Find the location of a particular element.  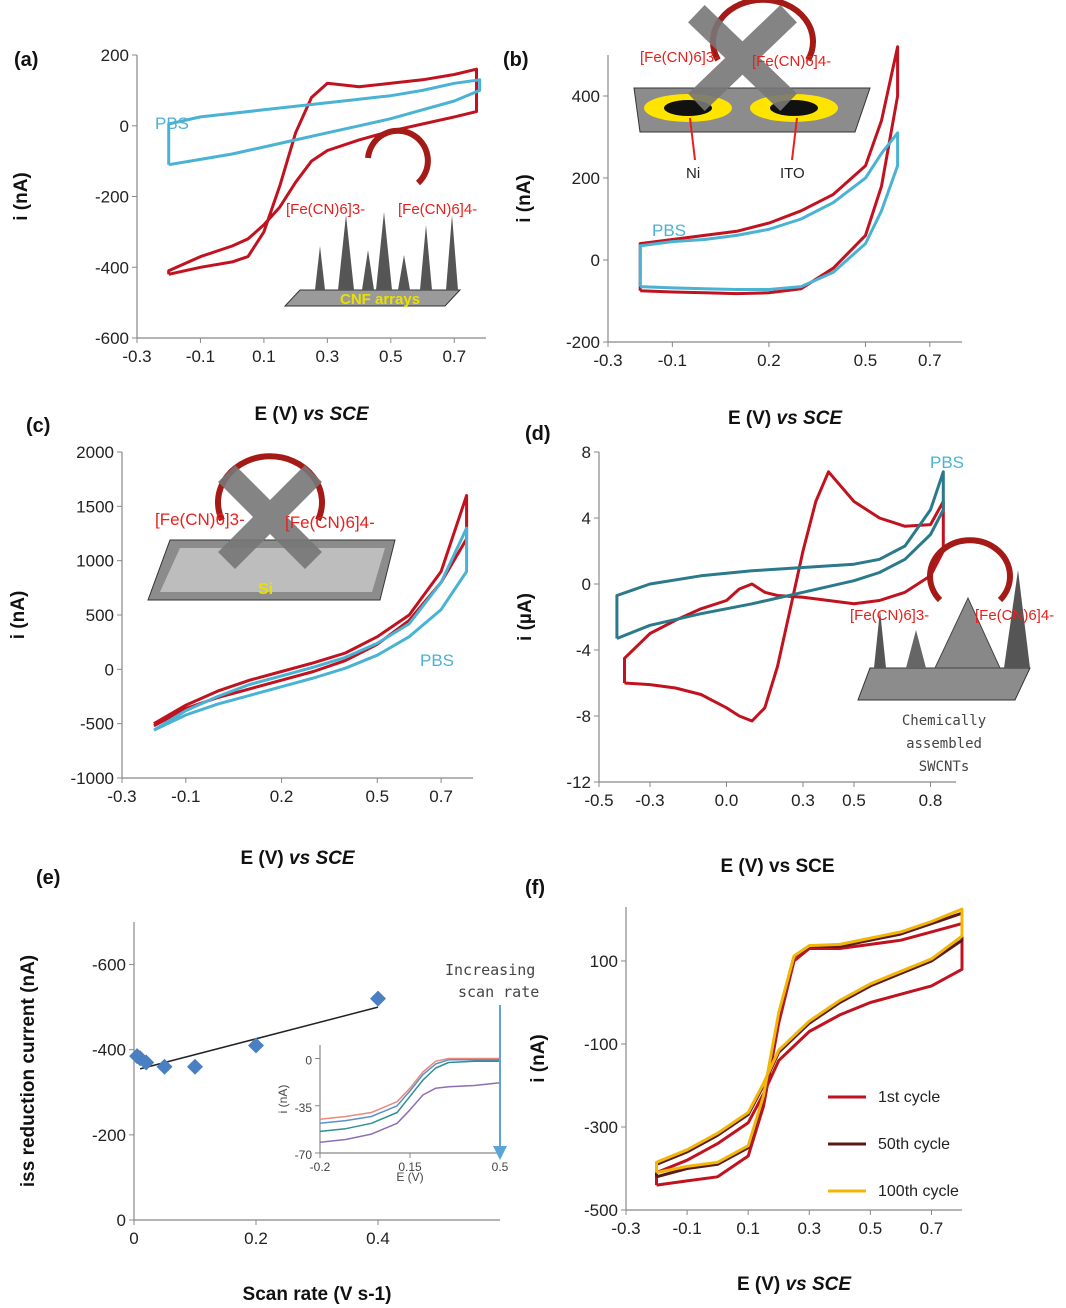

panel-d-species-left: [Fe(CN)6]3- is located at coordinates (889, 615).